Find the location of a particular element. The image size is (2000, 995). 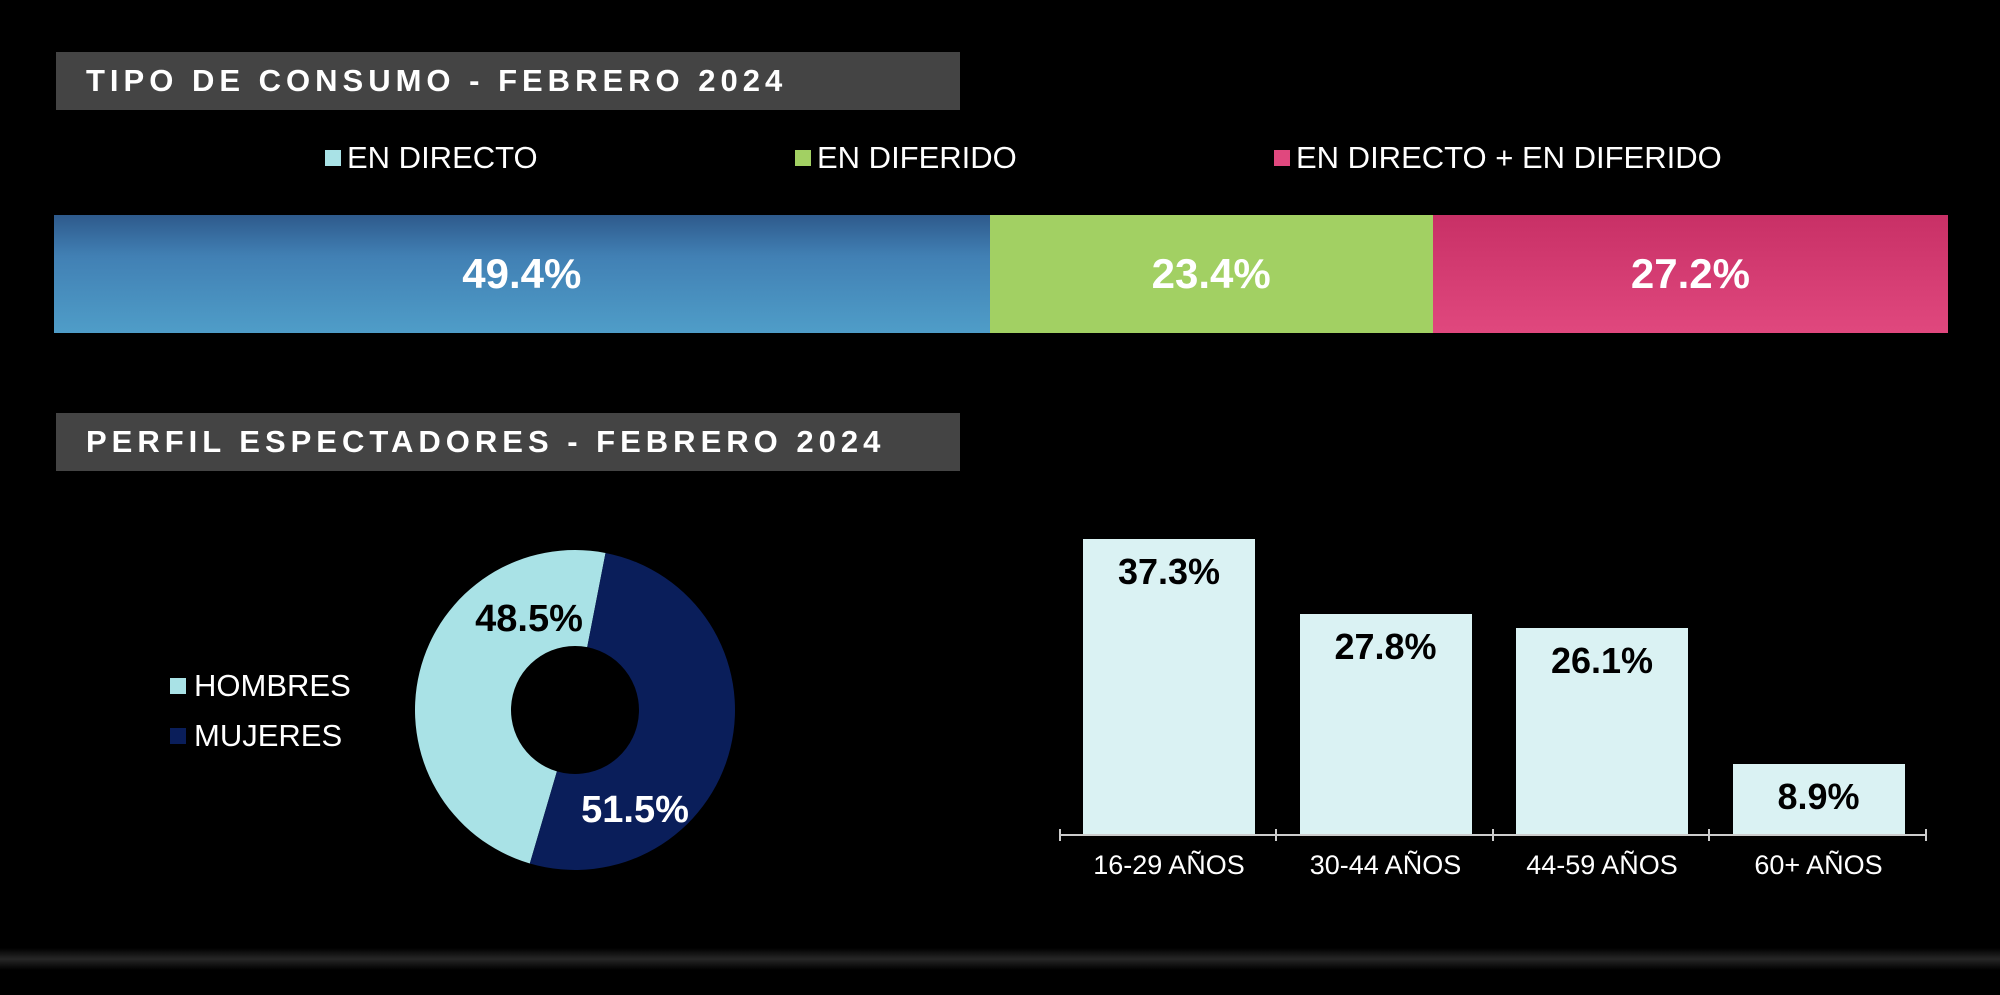

legend-item-en-directo: EN DIRECTO is located at coordinates (431, 158).